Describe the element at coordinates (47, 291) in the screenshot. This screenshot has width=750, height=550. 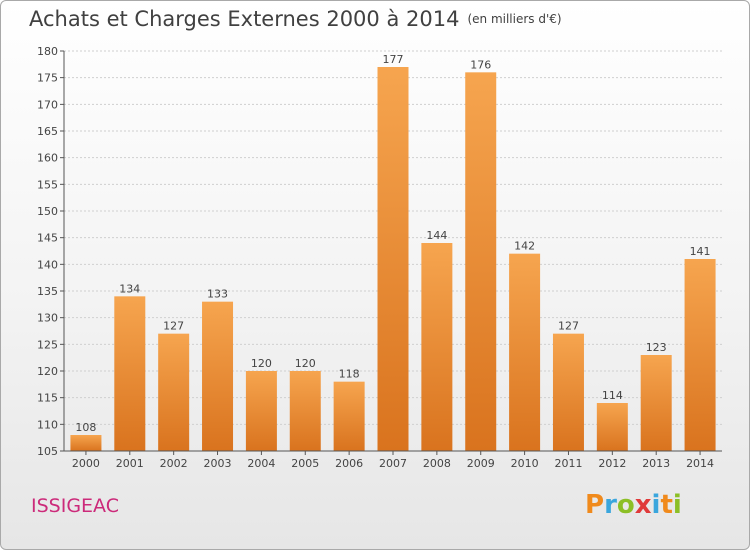
I see `y-tick-label: 135` at that location.